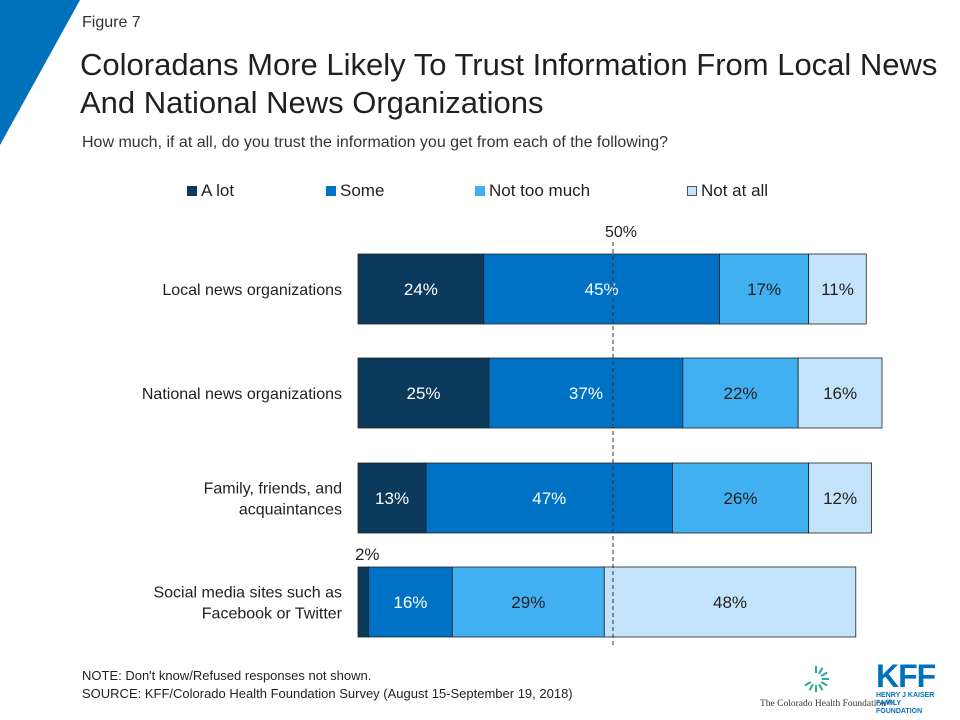 This screenshot has height=720, width=960. I want to click on data-label-a-lot-2: 25%, so click(423, 393).